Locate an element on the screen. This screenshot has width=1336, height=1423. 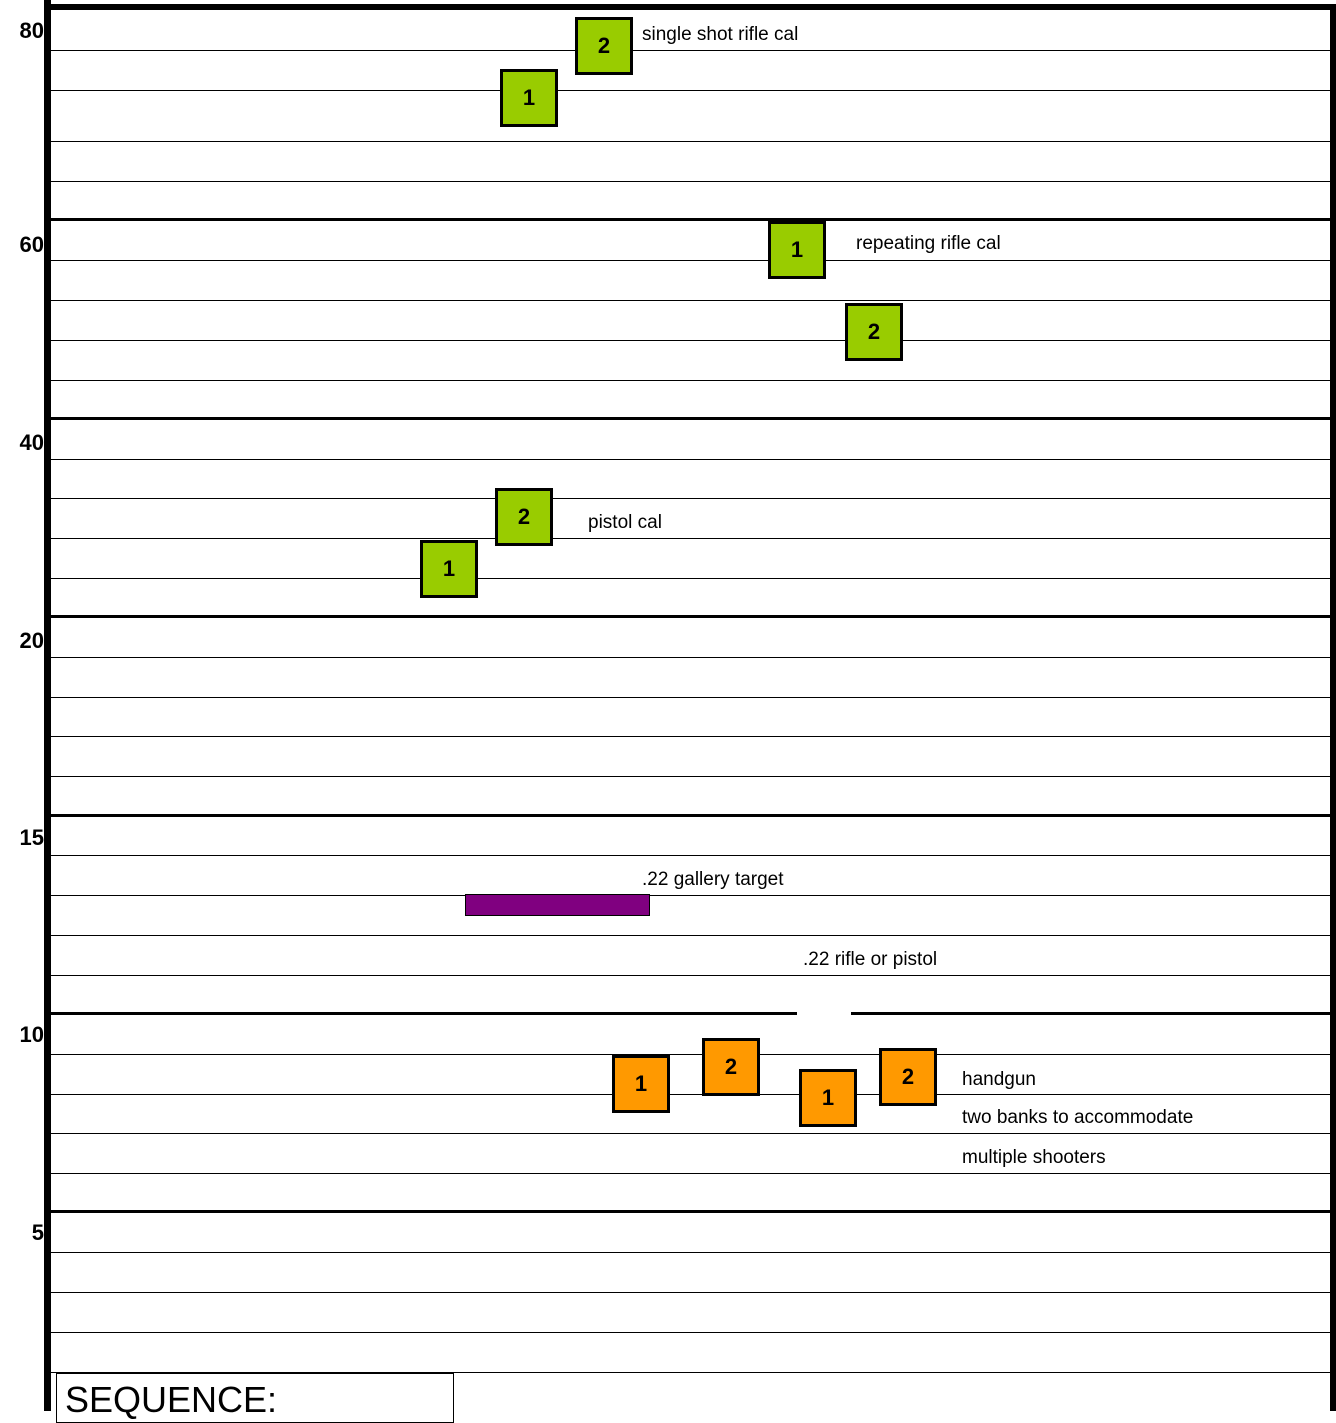
gallery-target-label: .22 gallery target is located at coordinates (713, 879).